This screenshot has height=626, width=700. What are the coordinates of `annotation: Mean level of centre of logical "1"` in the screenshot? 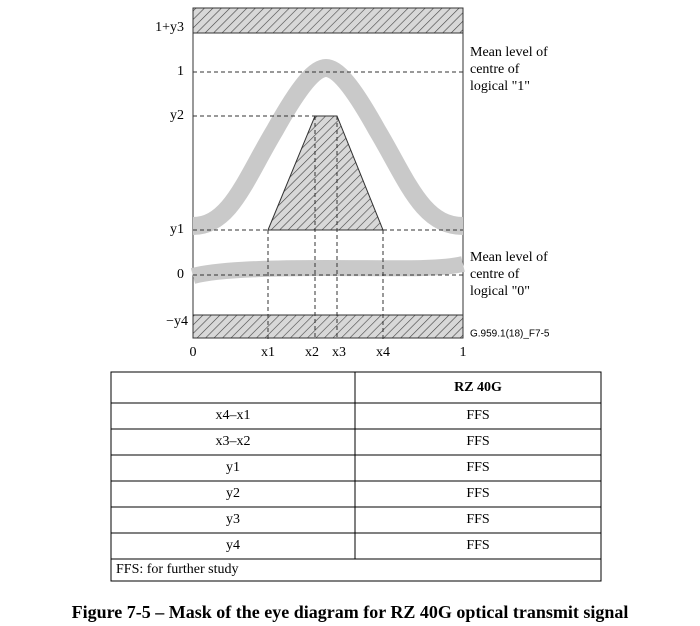 It's located at (509, 69).